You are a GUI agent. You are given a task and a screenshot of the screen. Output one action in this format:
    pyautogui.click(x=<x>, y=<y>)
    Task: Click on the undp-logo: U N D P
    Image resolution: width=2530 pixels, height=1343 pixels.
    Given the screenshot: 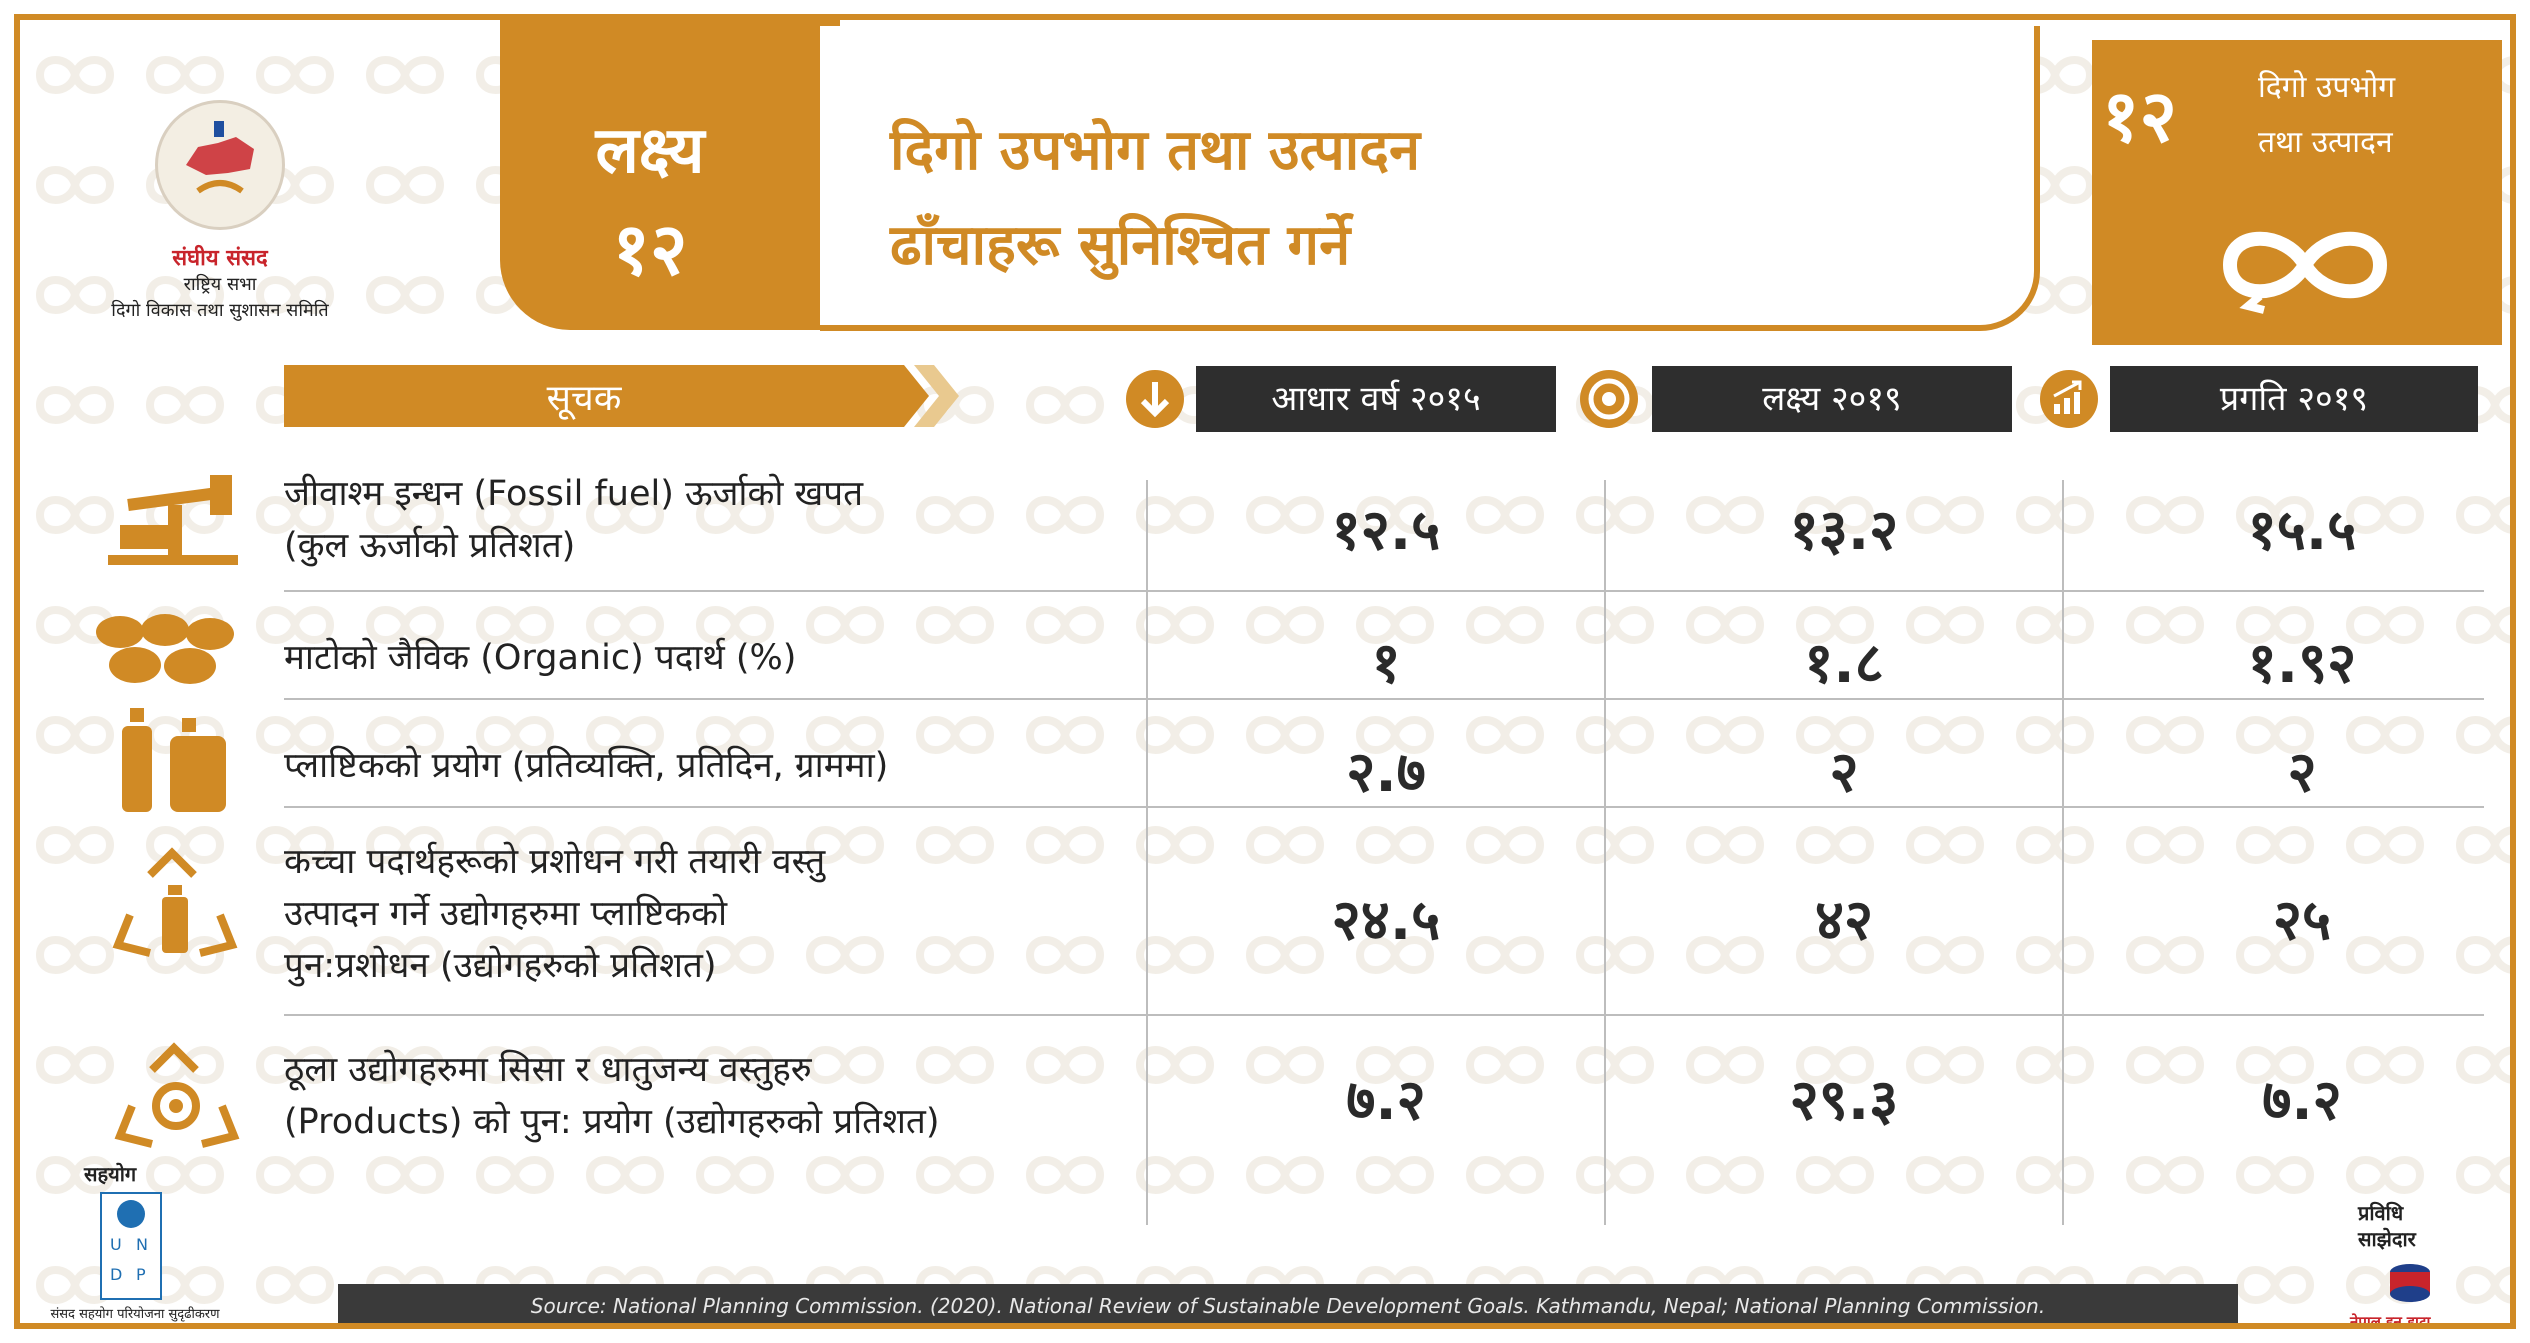 What is the action you would take?
    pyautogui.click(x=131, y=1246)
    